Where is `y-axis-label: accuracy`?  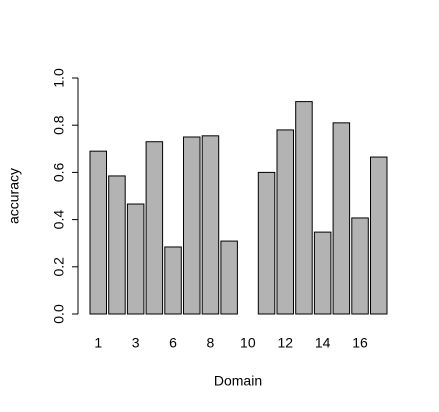
y-axis-label: accuracy is located at coordinates (14, 196).